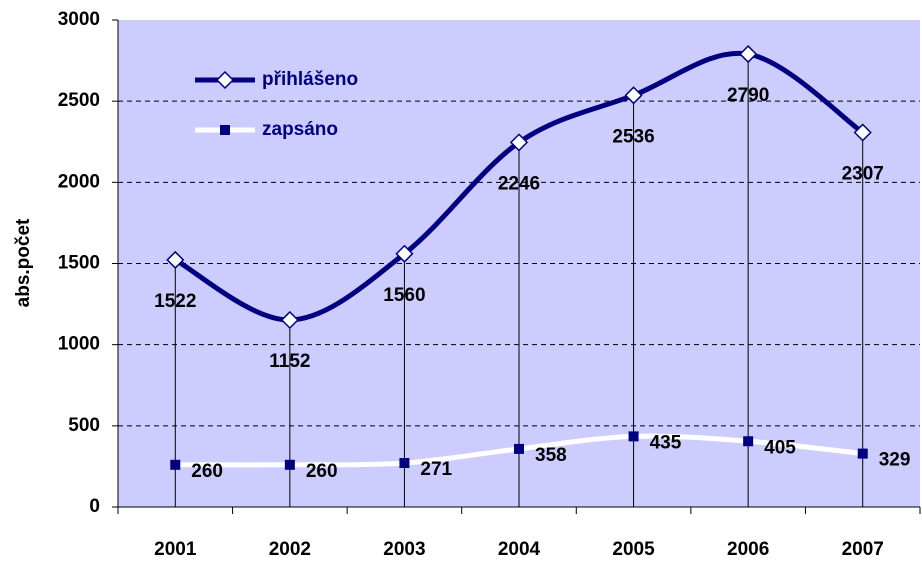 This screenshot has height=565, width=922. What do you see at coordinates (780, 447) in the screenshot?
I see `data-label: 405` at bounding box center [780, 447].